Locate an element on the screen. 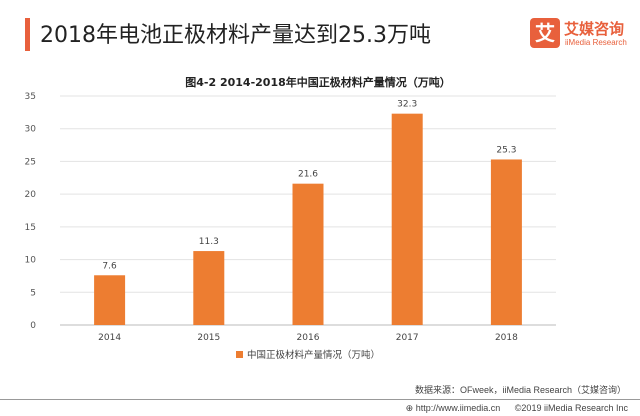  logo: 艾 艾媒咨询 iiMedia Research is located at coordinates (580, 35).